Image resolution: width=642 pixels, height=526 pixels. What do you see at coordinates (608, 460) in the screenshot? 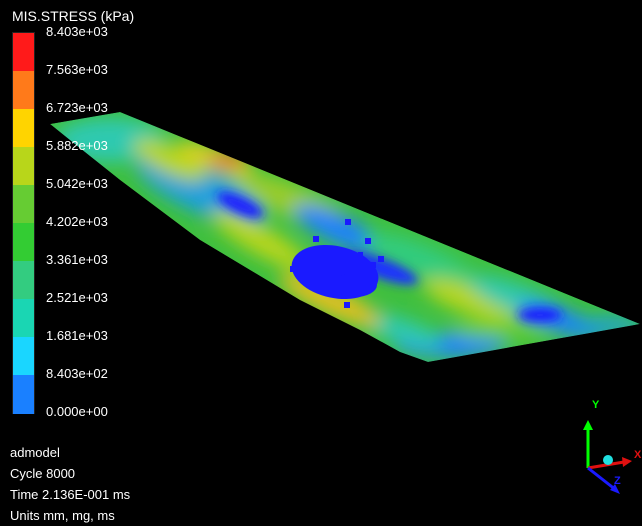
I see `triad-origin-sphere` at bounding box center [608, 460].